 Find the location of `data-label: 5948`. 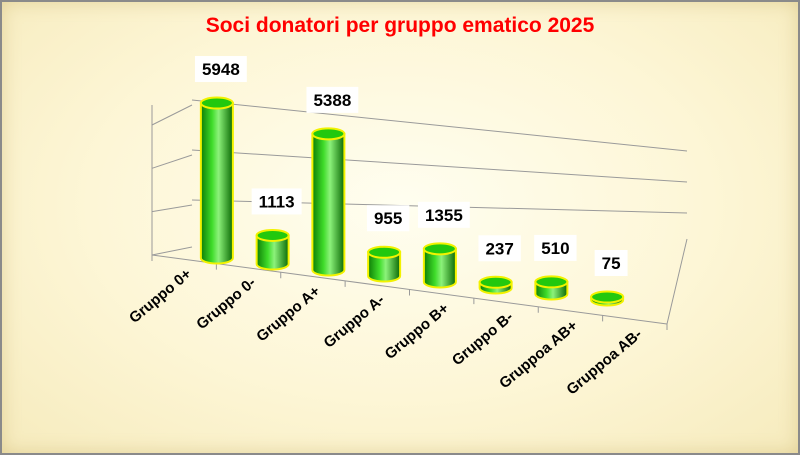

data-label: 5948 is located at coordinates (221, 69).